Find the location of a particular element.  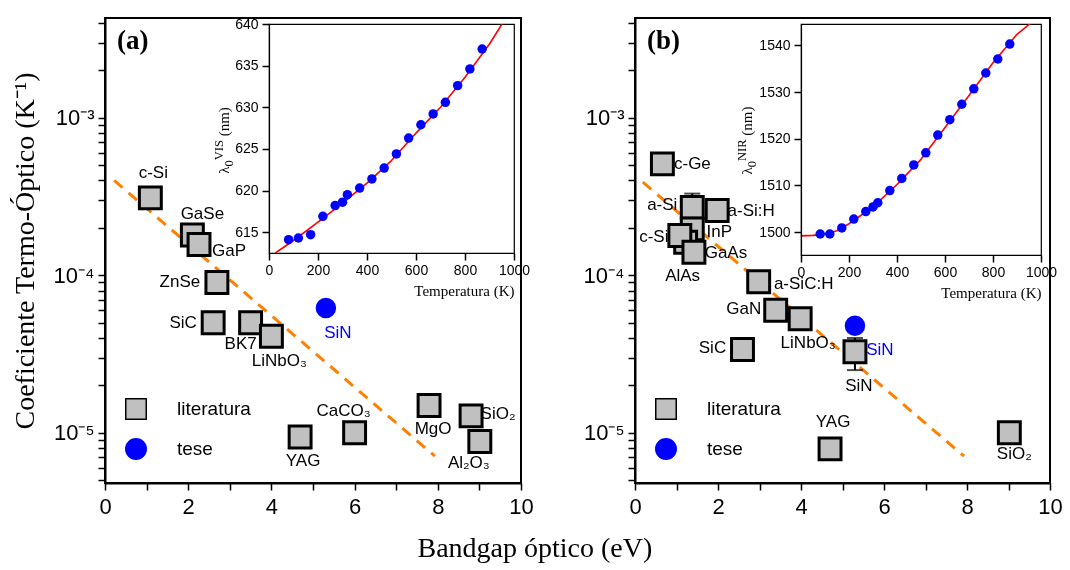

line-series is located at coordinates (388, 138).